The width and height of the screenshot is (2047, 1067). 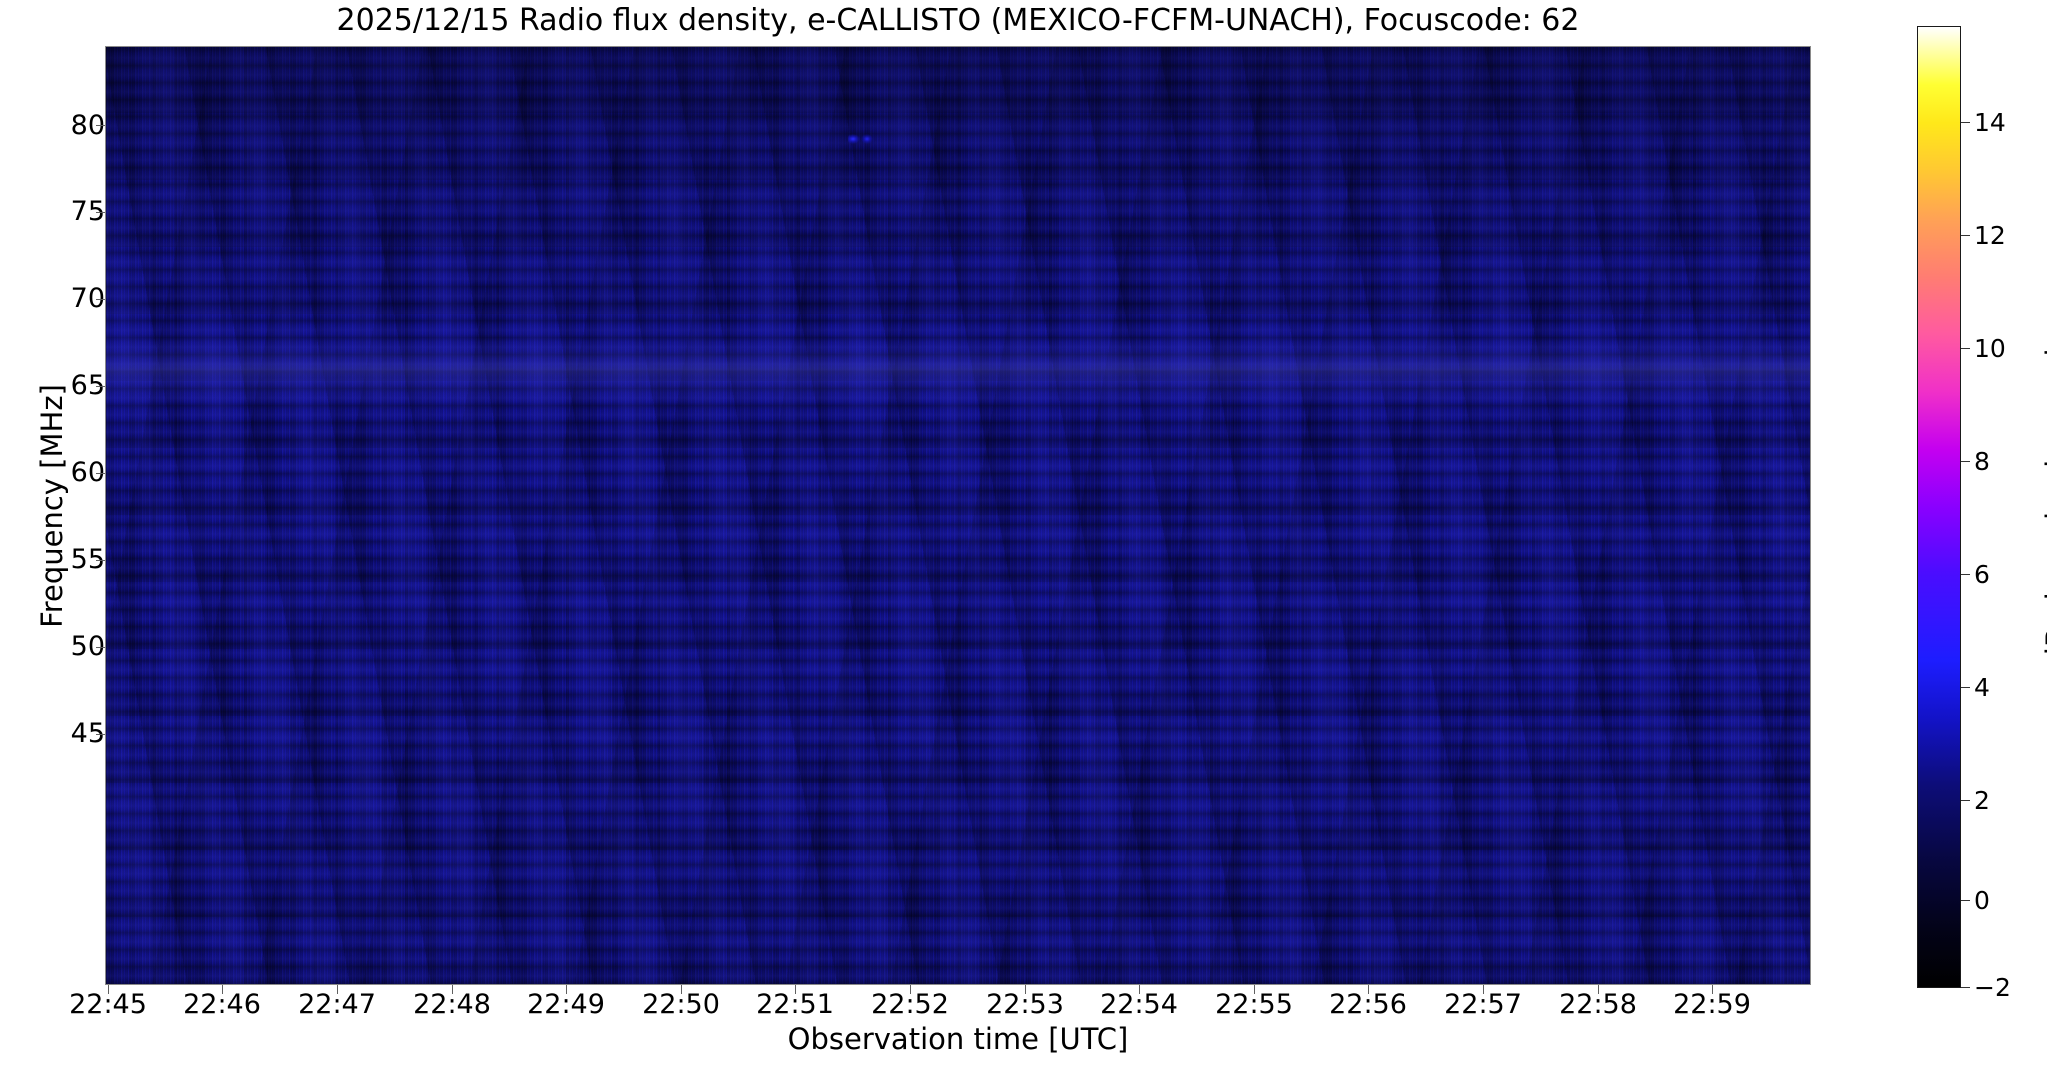 I want to click on x-tick-label: 22:53, so click(x=1025, y=1004).